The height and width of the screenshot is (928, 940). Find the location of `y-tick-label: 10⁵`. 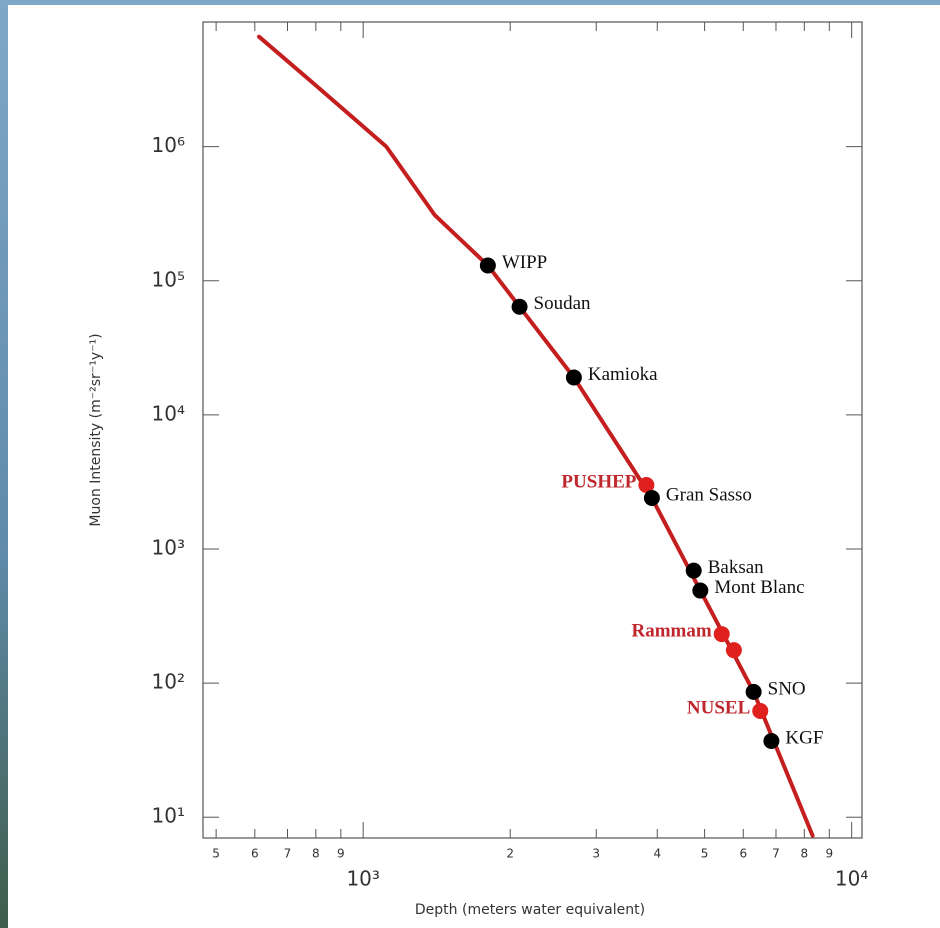

y-tick-label: 10⁵ is located at coordinates (168, 279).